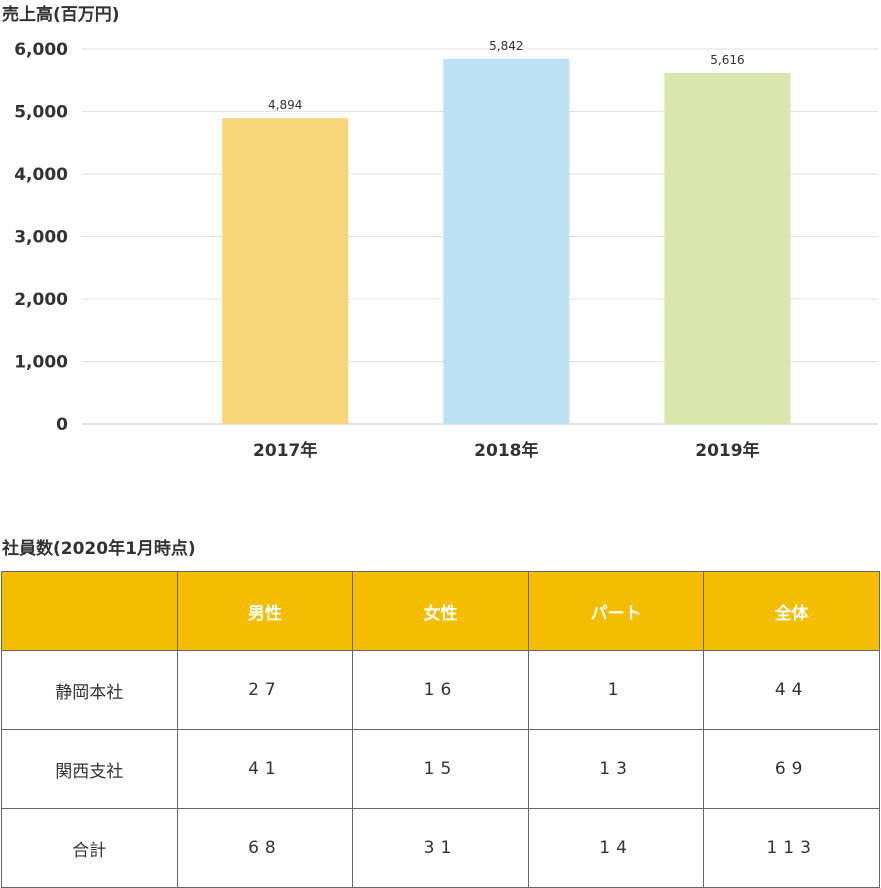  What do you see at coordinates (616, 848) in the screenshot?
I see `cell-part-time: 14` at bounding box center [616, 848].